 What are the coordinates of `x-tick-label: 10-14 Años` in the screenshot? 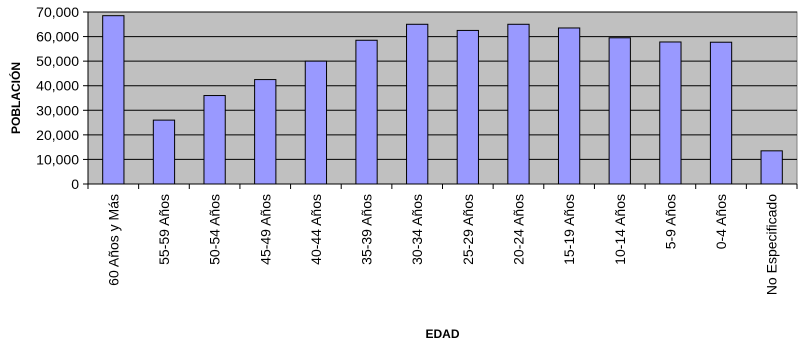 It's located at (620, 229).